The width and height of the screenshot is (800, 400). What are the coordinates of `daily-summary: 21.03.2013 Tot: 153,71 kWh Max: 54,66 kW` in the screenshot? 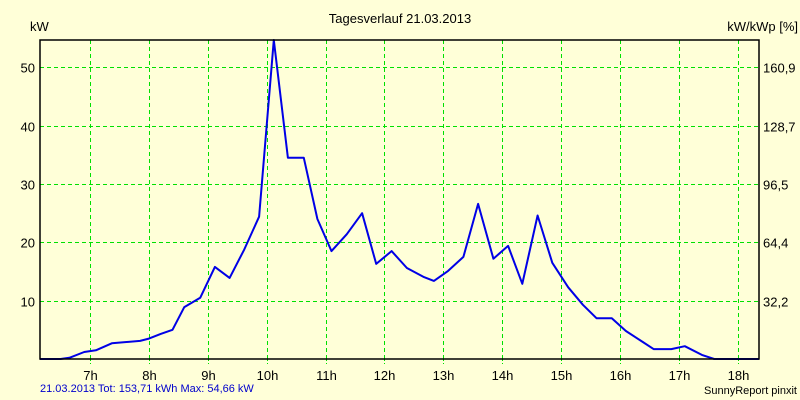 It's located at (147, 389).